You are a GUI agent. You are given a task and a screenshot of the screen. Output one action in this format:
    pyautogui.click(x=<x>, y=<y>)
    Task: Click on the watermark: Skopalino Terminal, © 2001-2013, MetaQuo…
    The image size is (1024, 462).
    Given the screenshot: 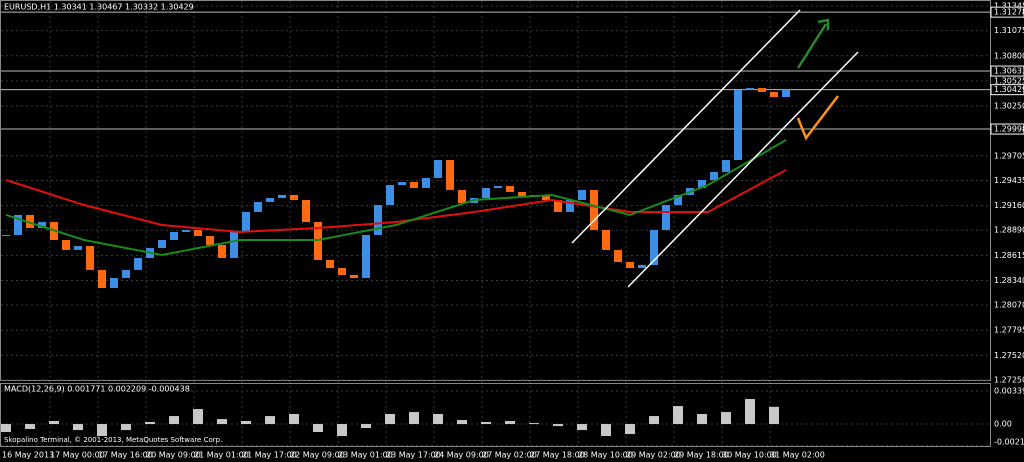 What is the action you would take?
    pyautogui.click(x=113, y=440)
    